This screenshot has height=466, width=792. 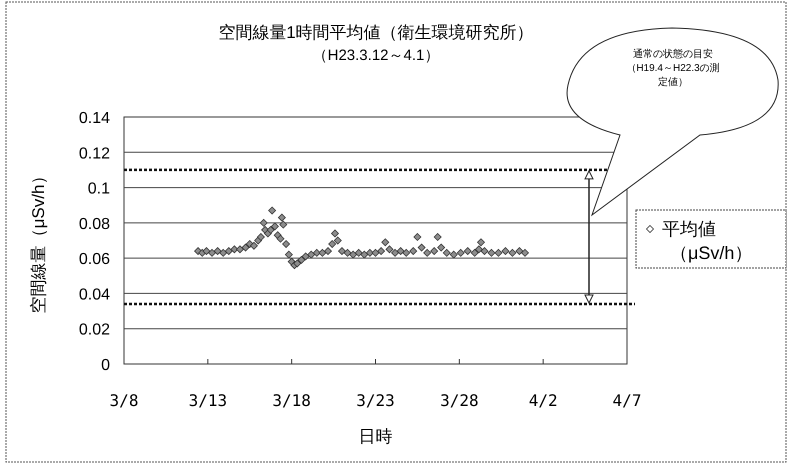 I want to click on x-tick-label: 4/7, so click(x=627, y=400).